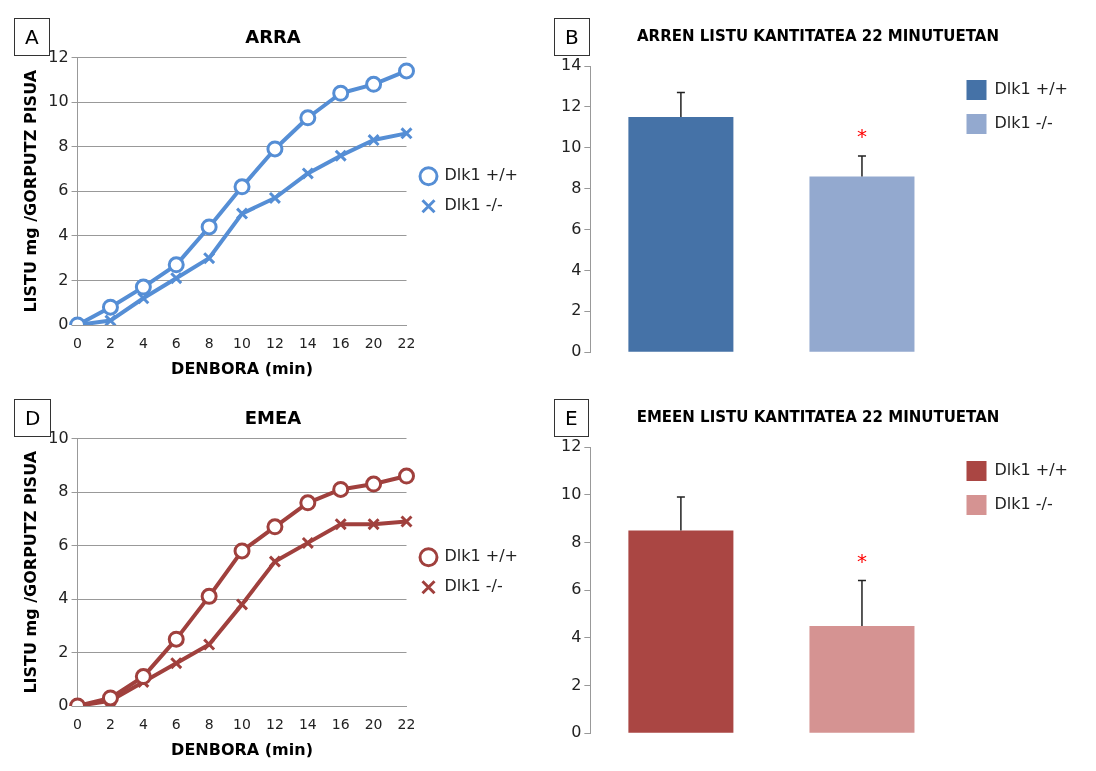 The height and width of the screenshot is (771, 1096). Describe the element at coordinates (572, 37) in the screenshot. I see `text: B` at that location.